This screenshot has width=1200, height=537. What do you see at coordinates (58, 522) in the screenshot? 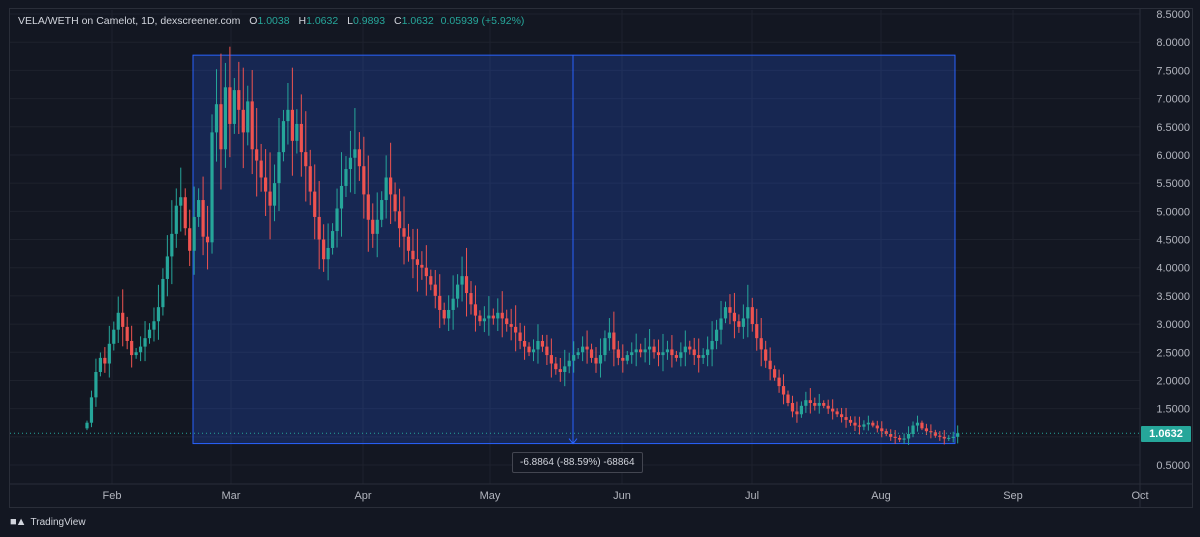
I see `footer-brand: TradingView` at bounding box center [58, 522].